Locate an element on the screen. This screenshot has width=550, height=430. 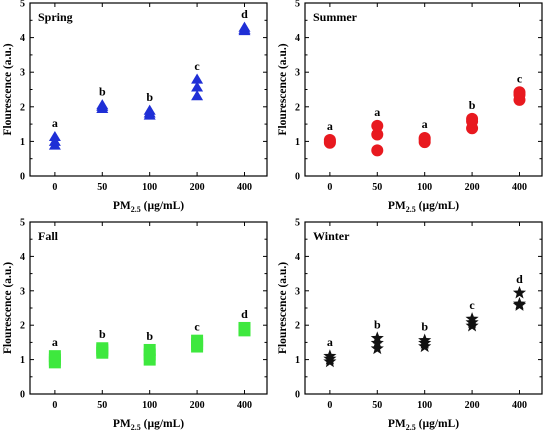
y-tick-label: 2 is located at coordinates (22, 326).